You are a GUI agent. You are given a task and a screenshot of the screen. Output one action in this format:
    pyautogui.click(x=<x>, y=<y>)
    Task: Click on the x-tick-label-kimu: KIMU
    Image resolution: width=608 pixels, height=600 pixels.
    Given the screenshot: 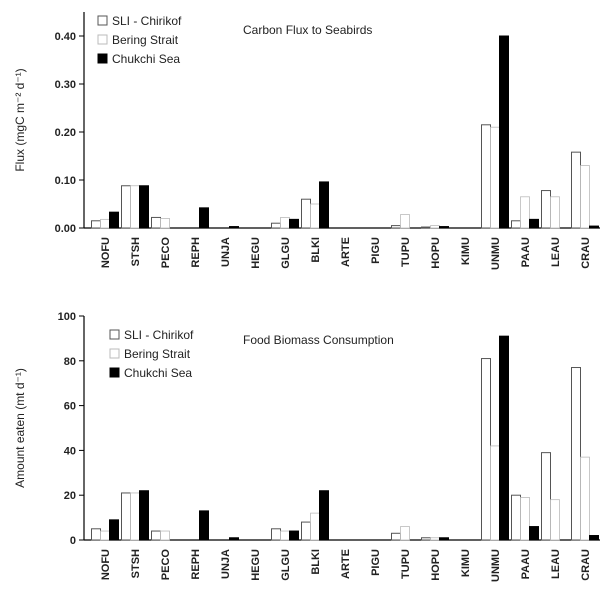 What is the action you would take?
    pyautogui.click(x=466, y=251)
    